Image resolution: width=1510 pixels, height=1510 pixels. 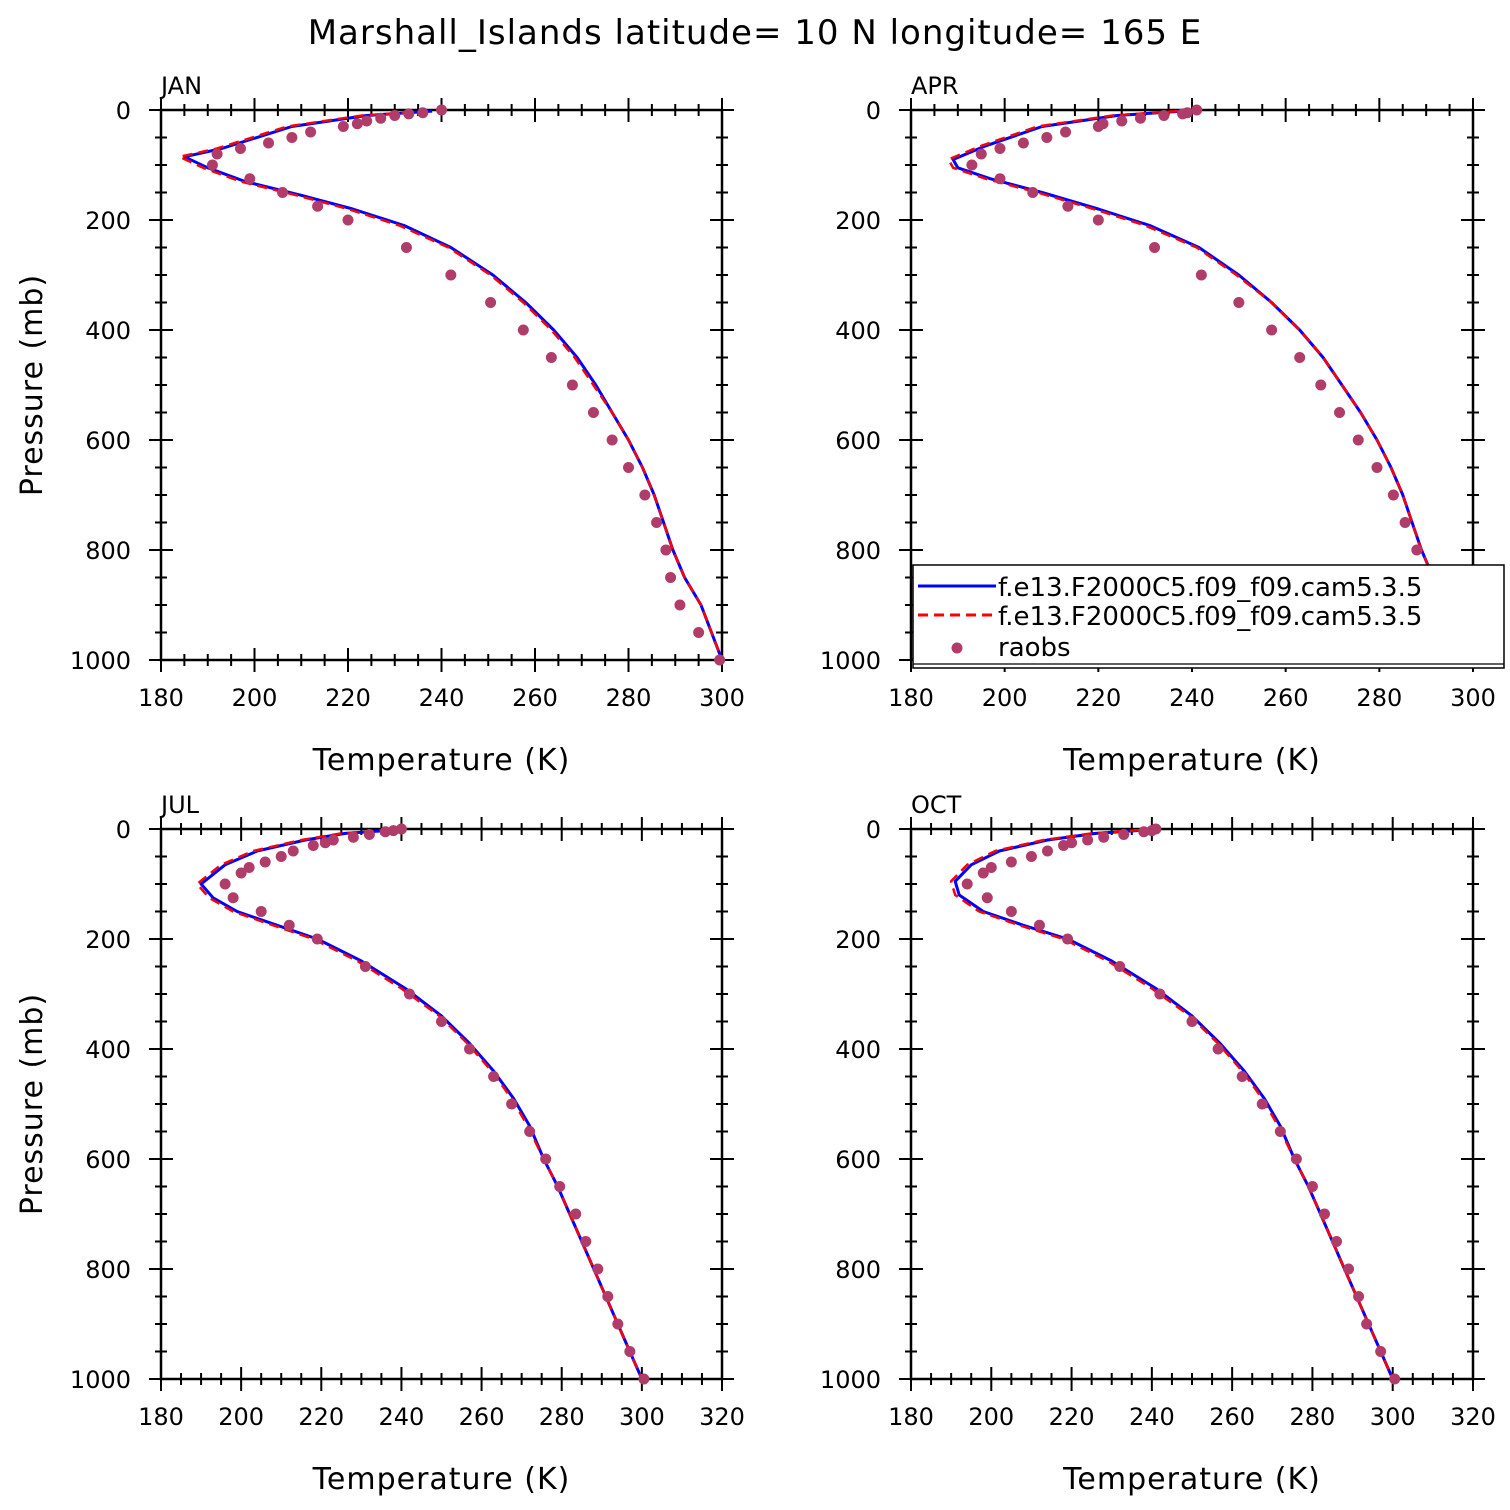 What do you see at coordinates (936, 805) in the screenshot?
I see `panel-label: OCT` at bounding box center [936, 805].